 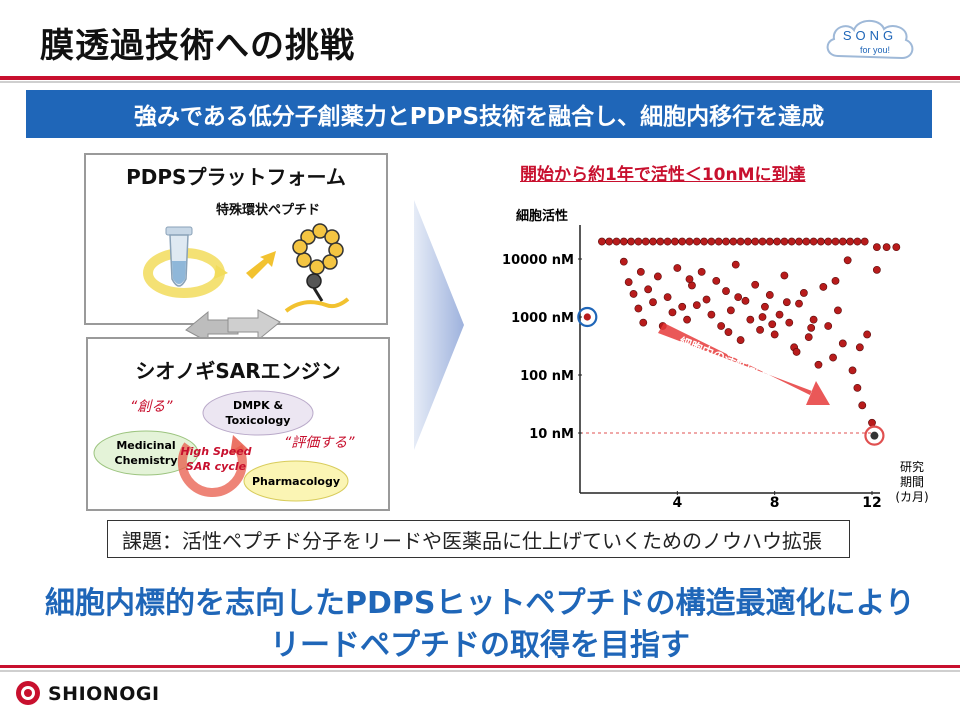 What do you see at coordinates (258, 405) in the screenshot?
I see `dmpk-text-1: DMPK &` at bounding box center [258, 405].